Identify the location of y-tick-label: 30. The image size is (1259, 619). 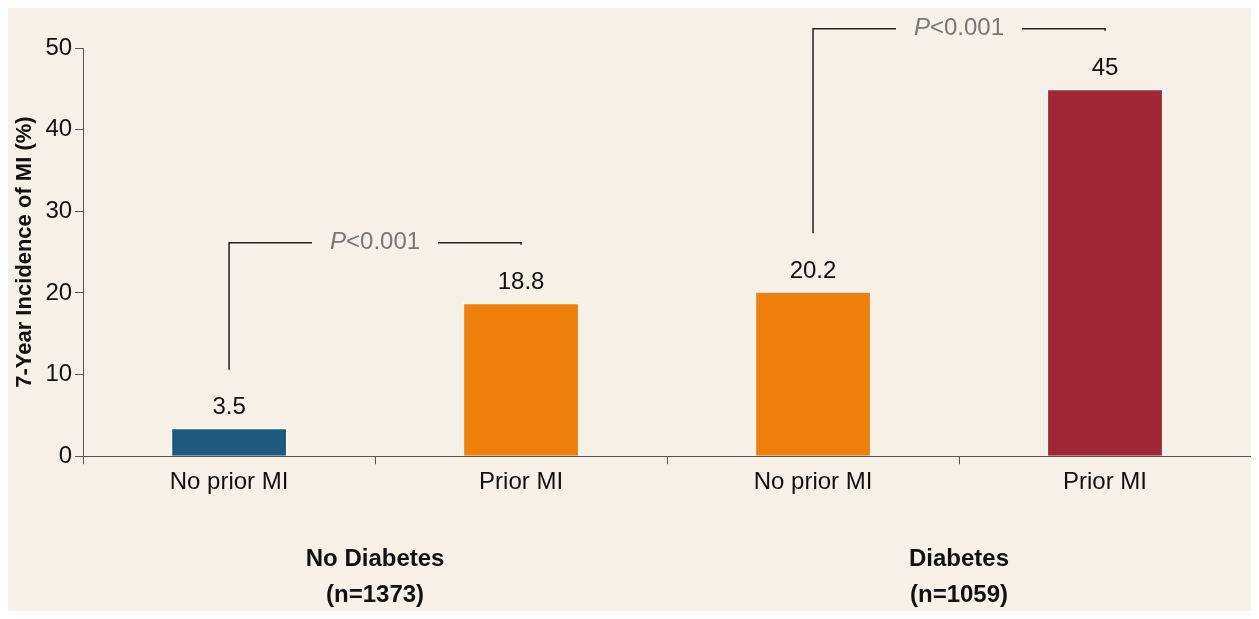
(59, 209).